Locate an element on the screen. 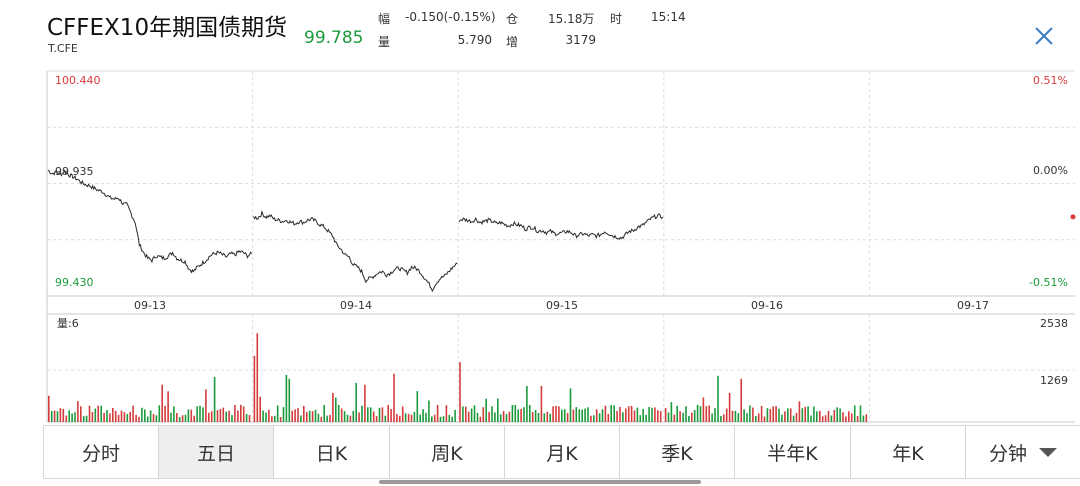  open-interest-label: 仓 is located at coordinates (512, 19).